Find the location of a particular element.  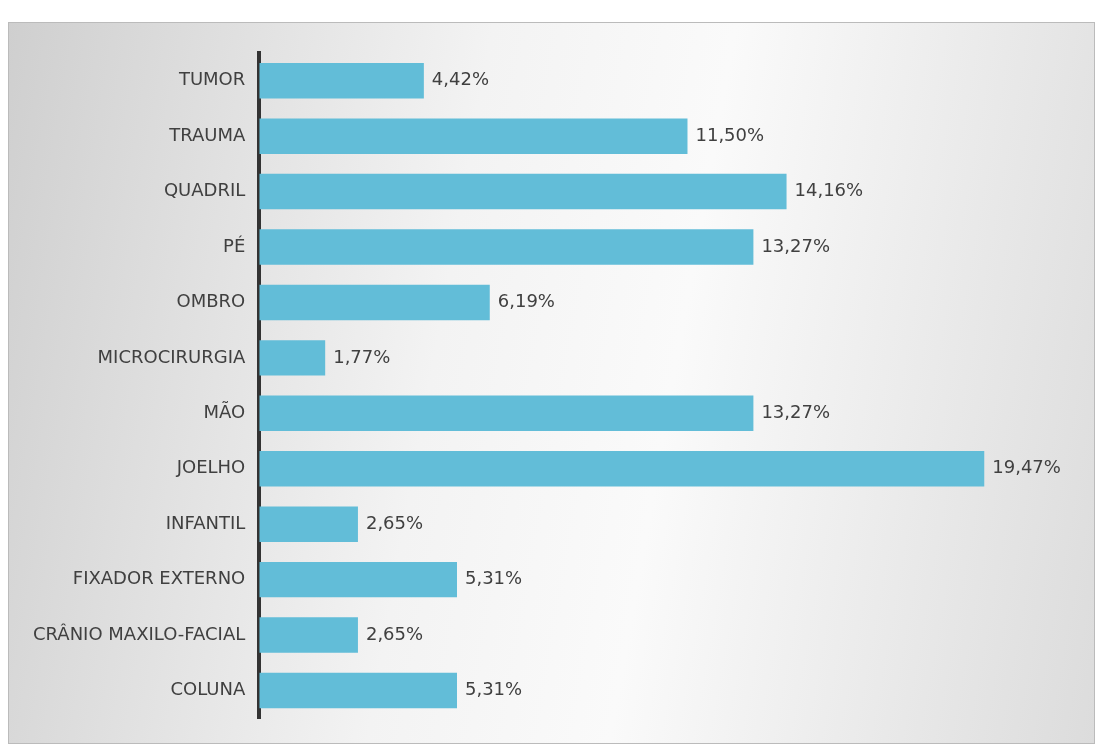

y-tick-label: JOELHO is located at coordinates (210, 467).